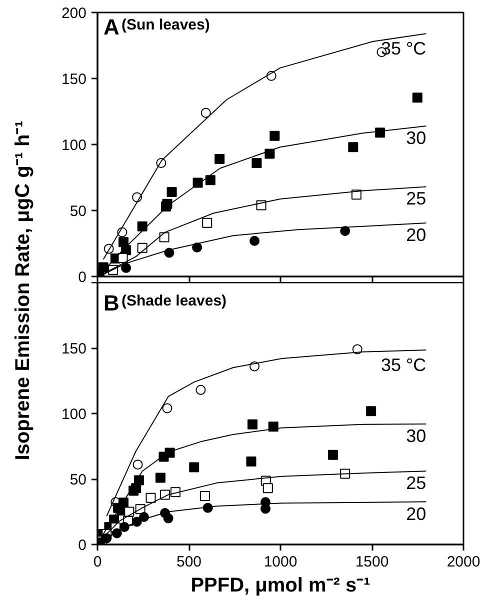  Describe the element at coordinates (463, 562) in the screenshot. I see `x-tick-label: 2000` at that location.